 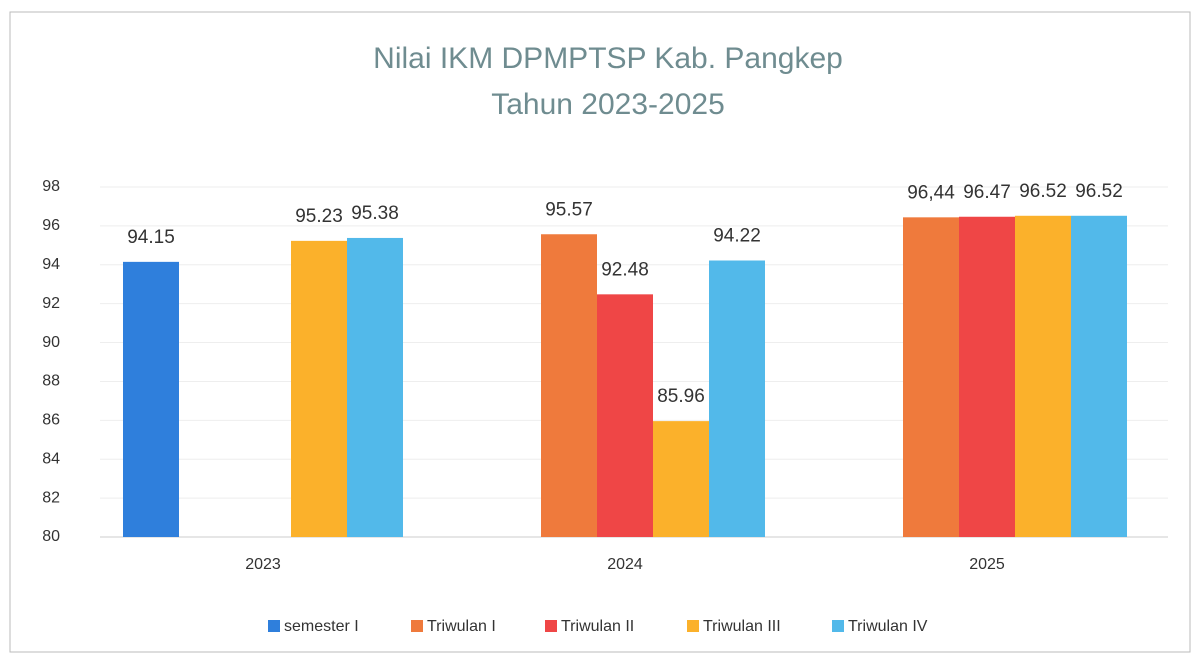 I want to click on value-label: 96.47, so click(x=987, y=192).